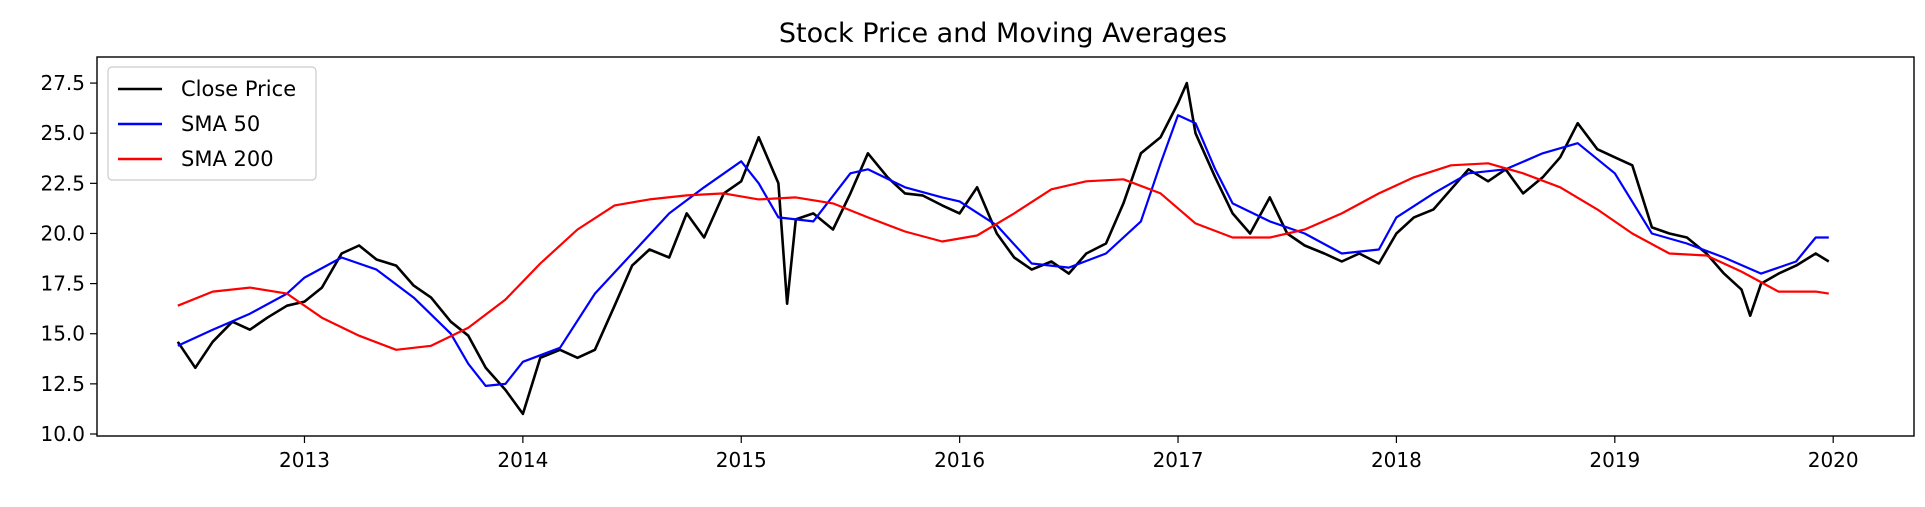 This screenshot has height=507, width=1925. I want to click on x-tick-label: 2015, so click(741, 460).